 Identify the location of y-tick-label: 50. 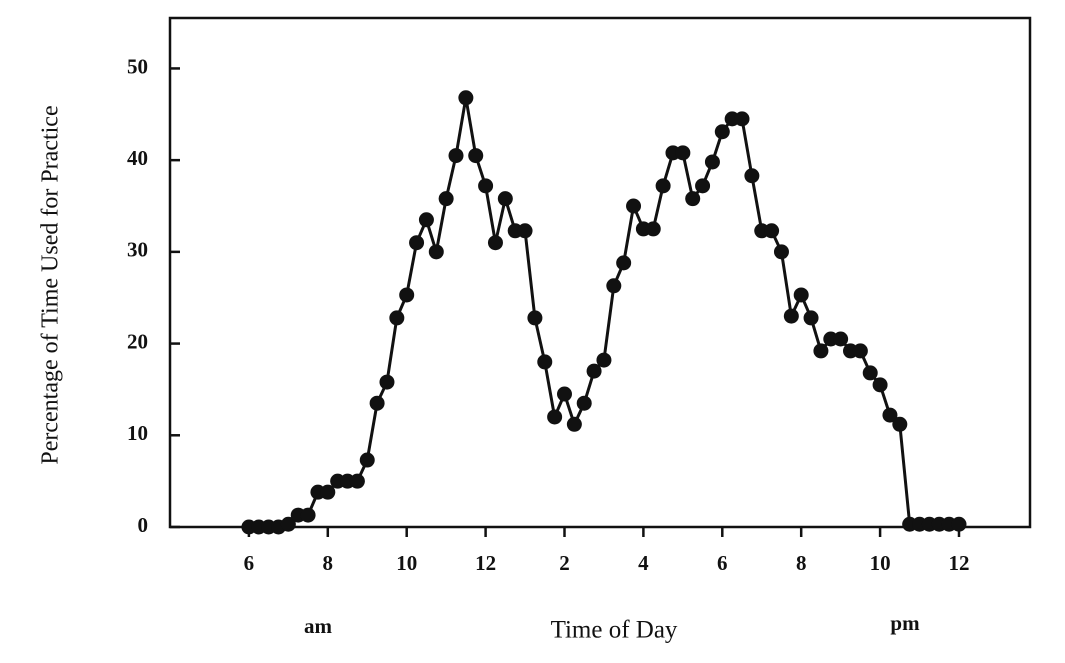
(137, 66).